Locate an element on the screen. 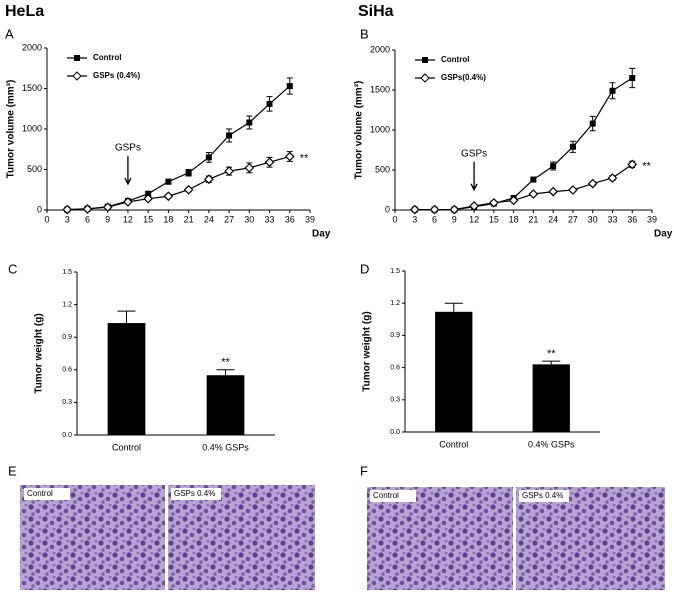 The height and width of the screenshot is (604, 674). panel-label: C is located at coordinates (12, 268).